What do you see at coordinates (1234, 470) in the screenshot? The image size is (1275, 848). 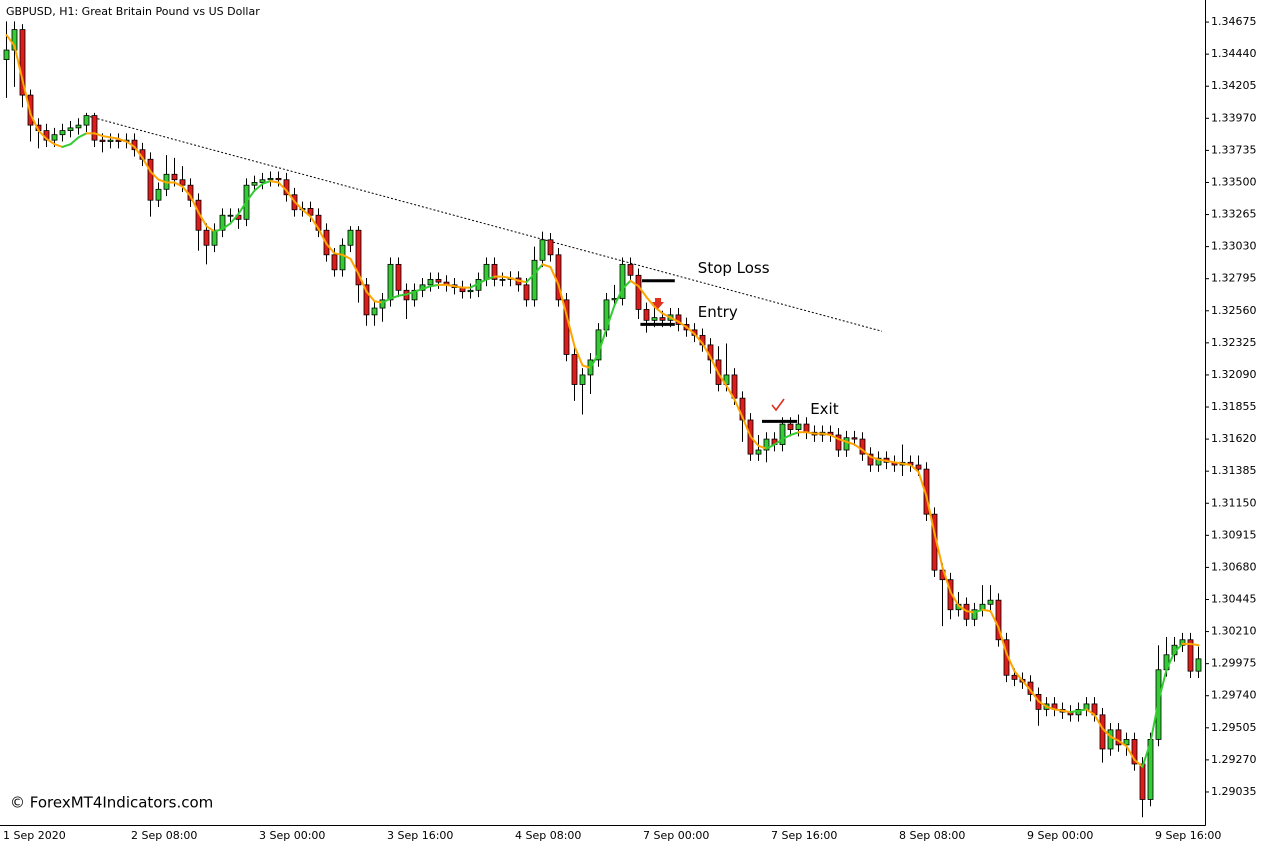 I see `y-tick-label: 1.31385` at bounding box center [1234, 470].